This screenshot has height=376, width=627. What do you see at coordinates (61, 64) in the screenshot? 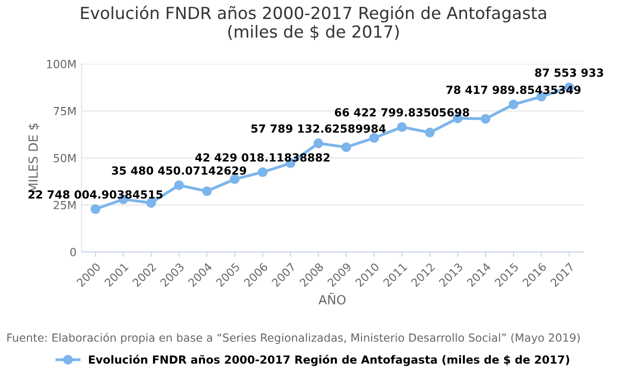
I see `y-tick-label: 100M` at bounding box center [61, 64].